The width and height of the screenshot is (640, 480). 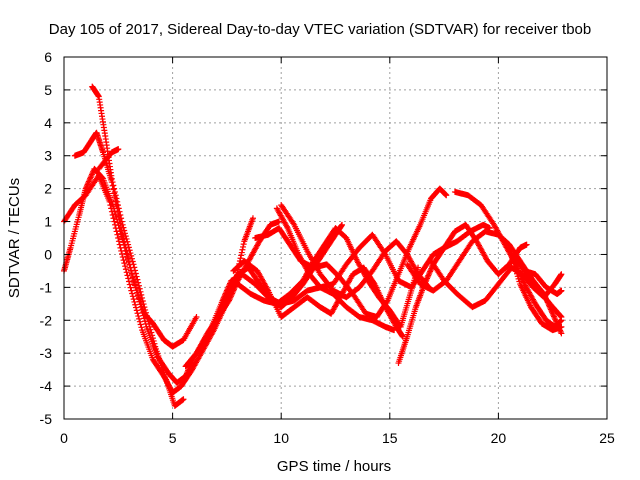 What do you see at coordinates (14, 238) in the screenshot?
I see `y-axis-label: SDTVAR / TECUs` at bounding box center [14, 238].